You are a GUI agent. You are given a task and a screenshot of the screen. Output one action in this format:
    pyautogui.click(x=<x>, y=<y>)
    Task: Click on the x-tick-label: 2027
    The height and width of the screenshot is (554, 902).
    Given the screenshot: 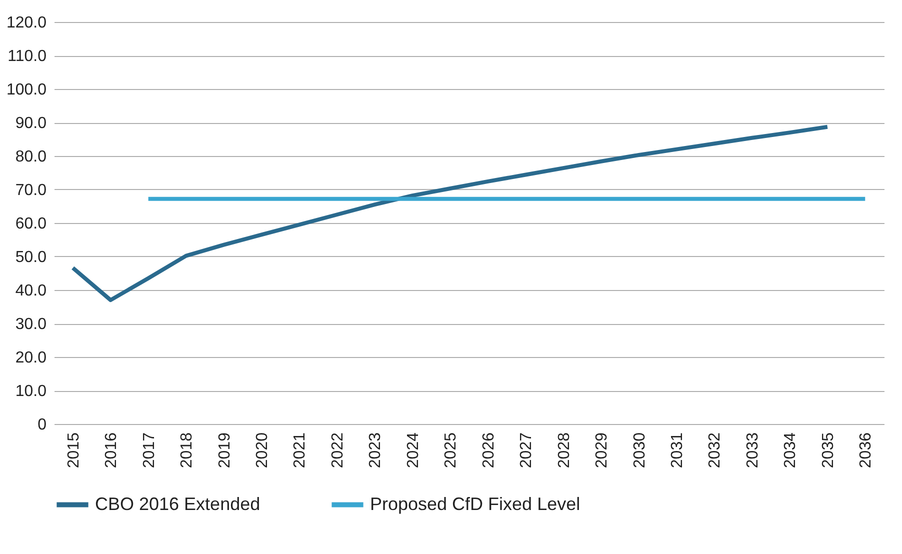 What is the action you would take?
    pyautogui.click(x=527, y=450)
    